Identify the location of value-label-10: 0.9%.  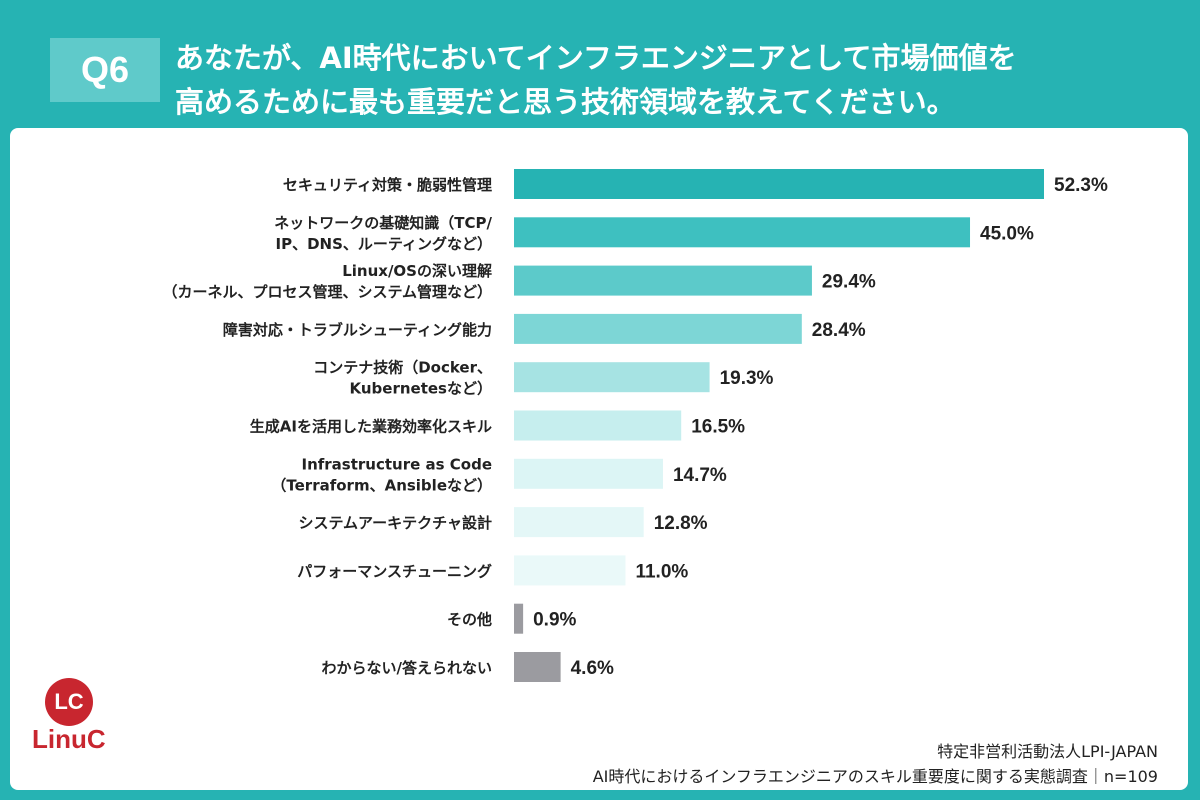
(554, 620).